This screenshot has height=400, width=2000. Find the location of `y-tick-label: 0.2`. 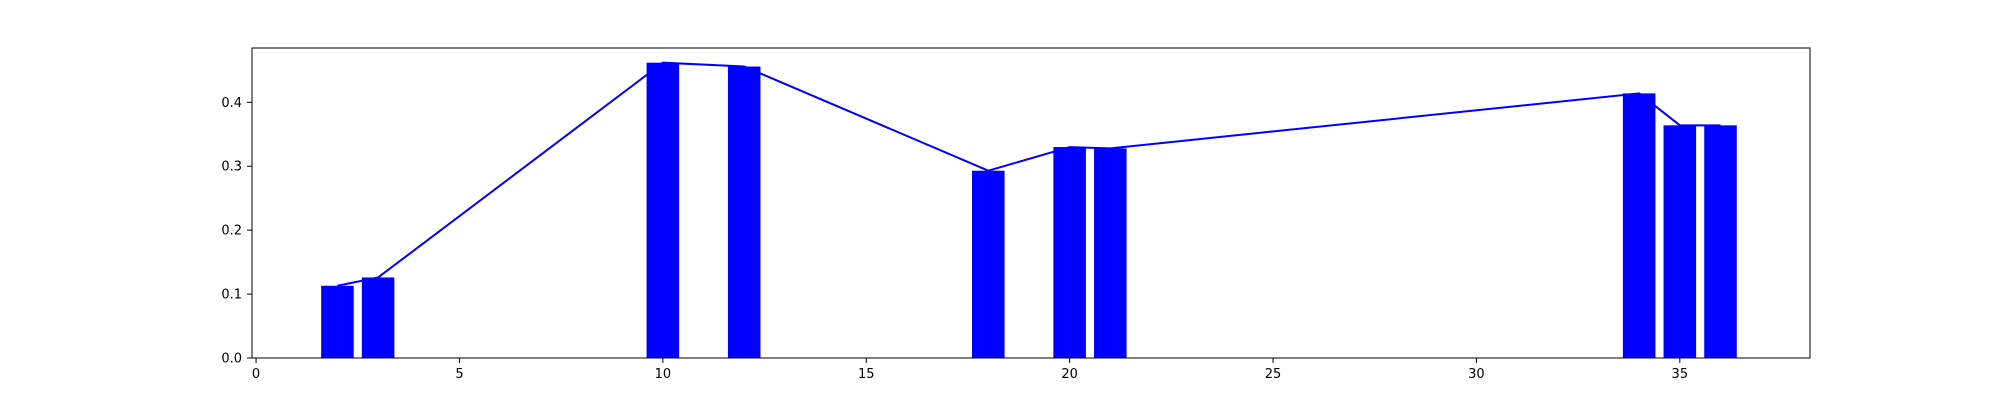

y-tick-label: 0.2 is located at coordinates (231, 231).